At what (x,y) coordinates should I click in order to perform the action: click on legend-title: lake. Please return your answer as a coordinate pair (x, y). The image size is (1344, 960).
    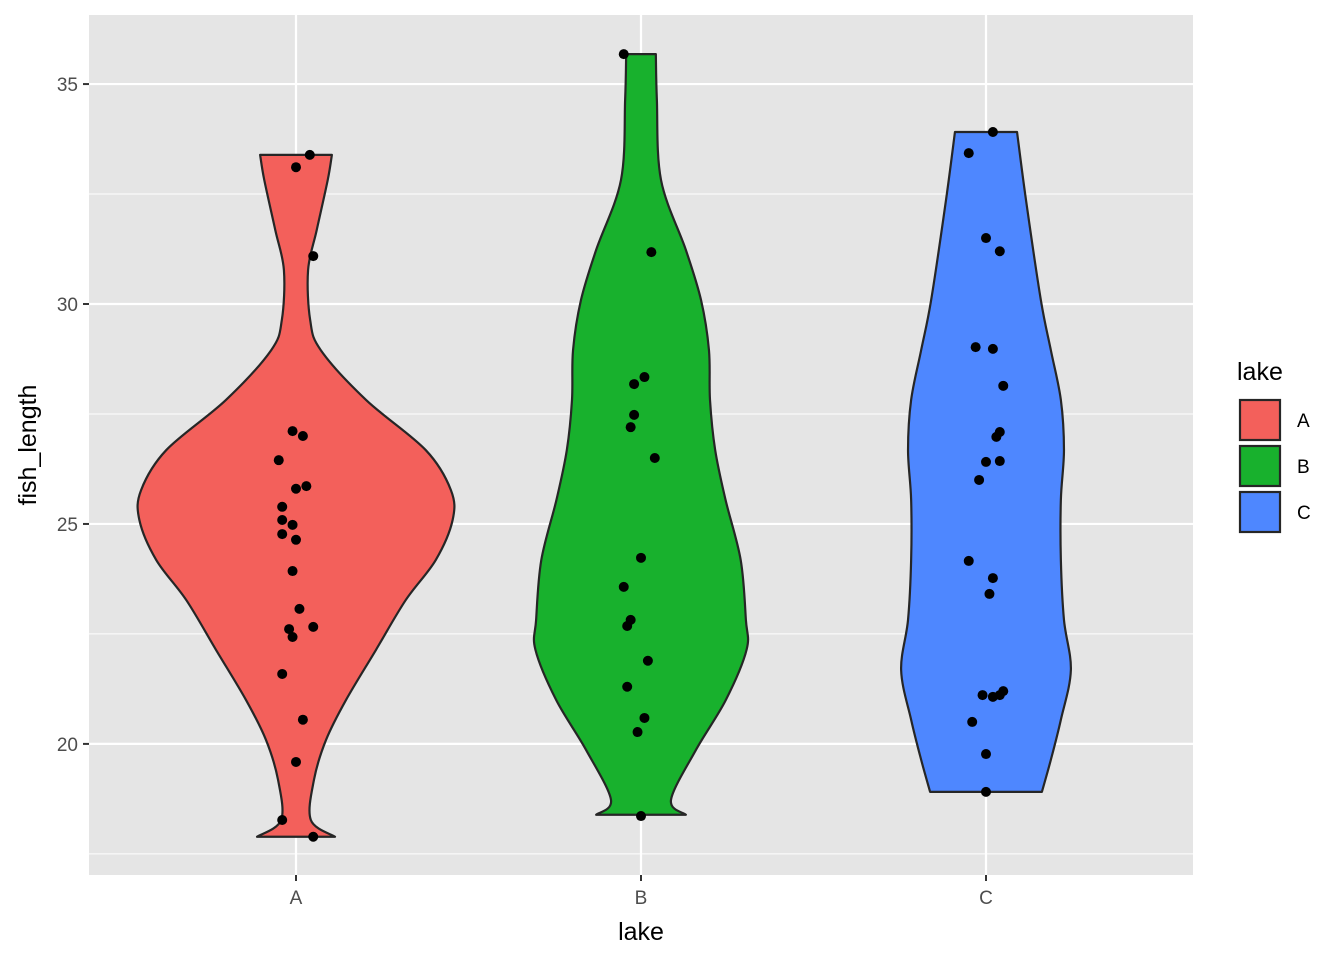
    Looking at the image, I should click on (1260, 372).